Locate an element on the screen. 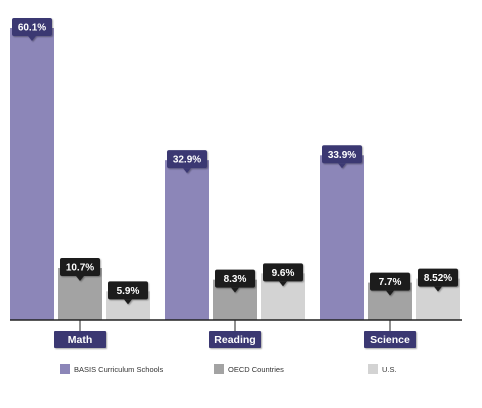 The height and width of the screenshot is (408, 482). value-label-text: 8.52% is located at coordinates (438, 278).